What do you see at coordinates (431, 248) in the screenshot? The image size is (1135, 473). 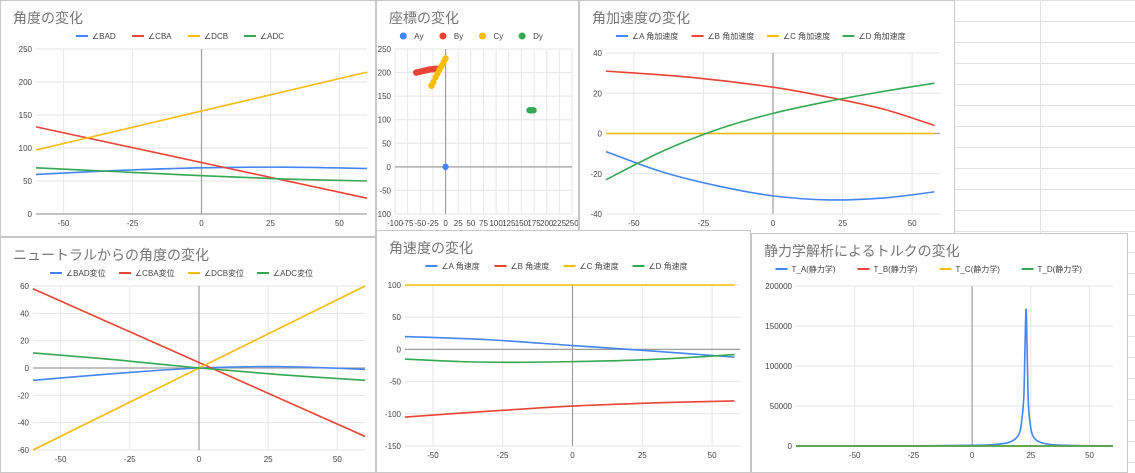 I see `chart-title: 角速度の変化` at bounding box center [431, 248].